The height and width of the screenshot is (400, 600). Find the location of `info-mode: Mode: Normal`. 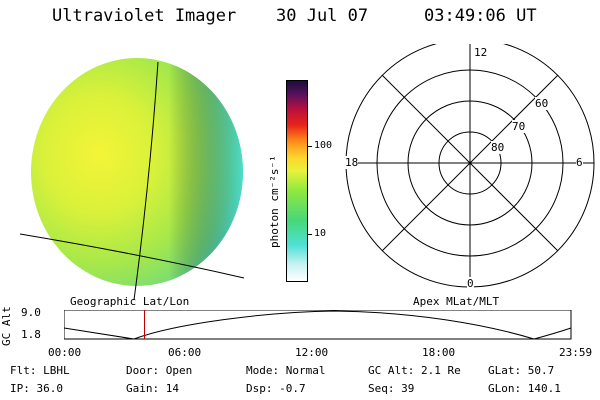

info-mode: Mode: Normal is located at coordinates (286, 370).